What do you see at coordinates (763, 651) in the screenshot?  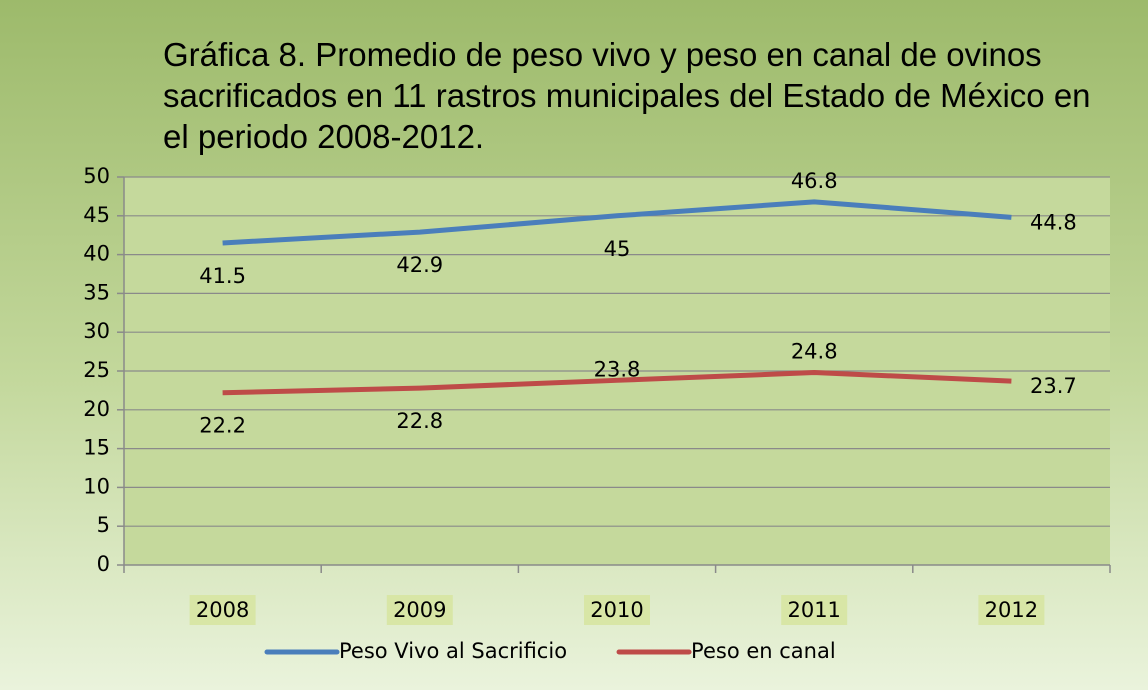 I see `legend-label: Peso en canal` at bounding box center [763, 651].